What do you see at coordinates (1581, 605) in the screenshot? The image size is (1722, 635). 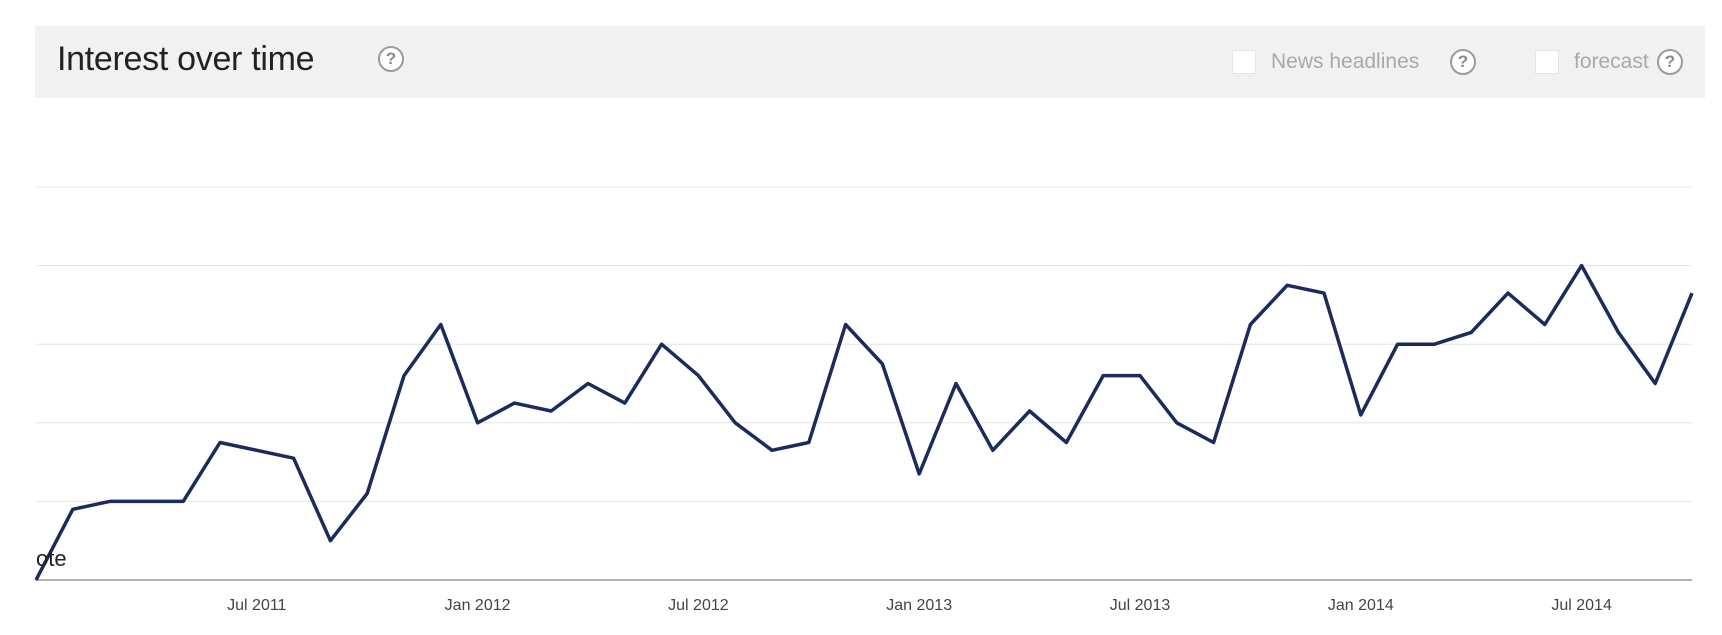 I see `x-tick-label: Jul 2014` at bounding box center [1581, 605].